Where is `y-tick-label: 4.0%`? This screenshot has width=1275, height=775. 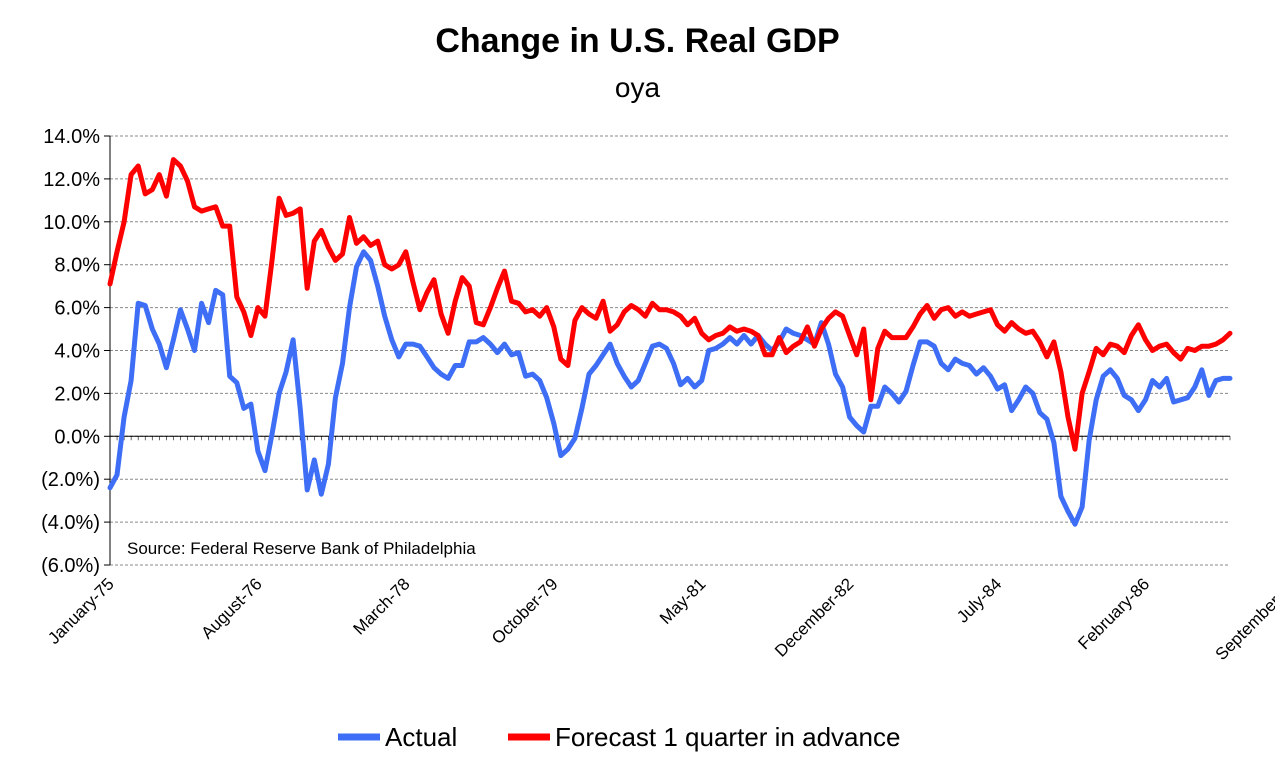 y-tick-label: 4.0% is located at coordinates (77, 352).